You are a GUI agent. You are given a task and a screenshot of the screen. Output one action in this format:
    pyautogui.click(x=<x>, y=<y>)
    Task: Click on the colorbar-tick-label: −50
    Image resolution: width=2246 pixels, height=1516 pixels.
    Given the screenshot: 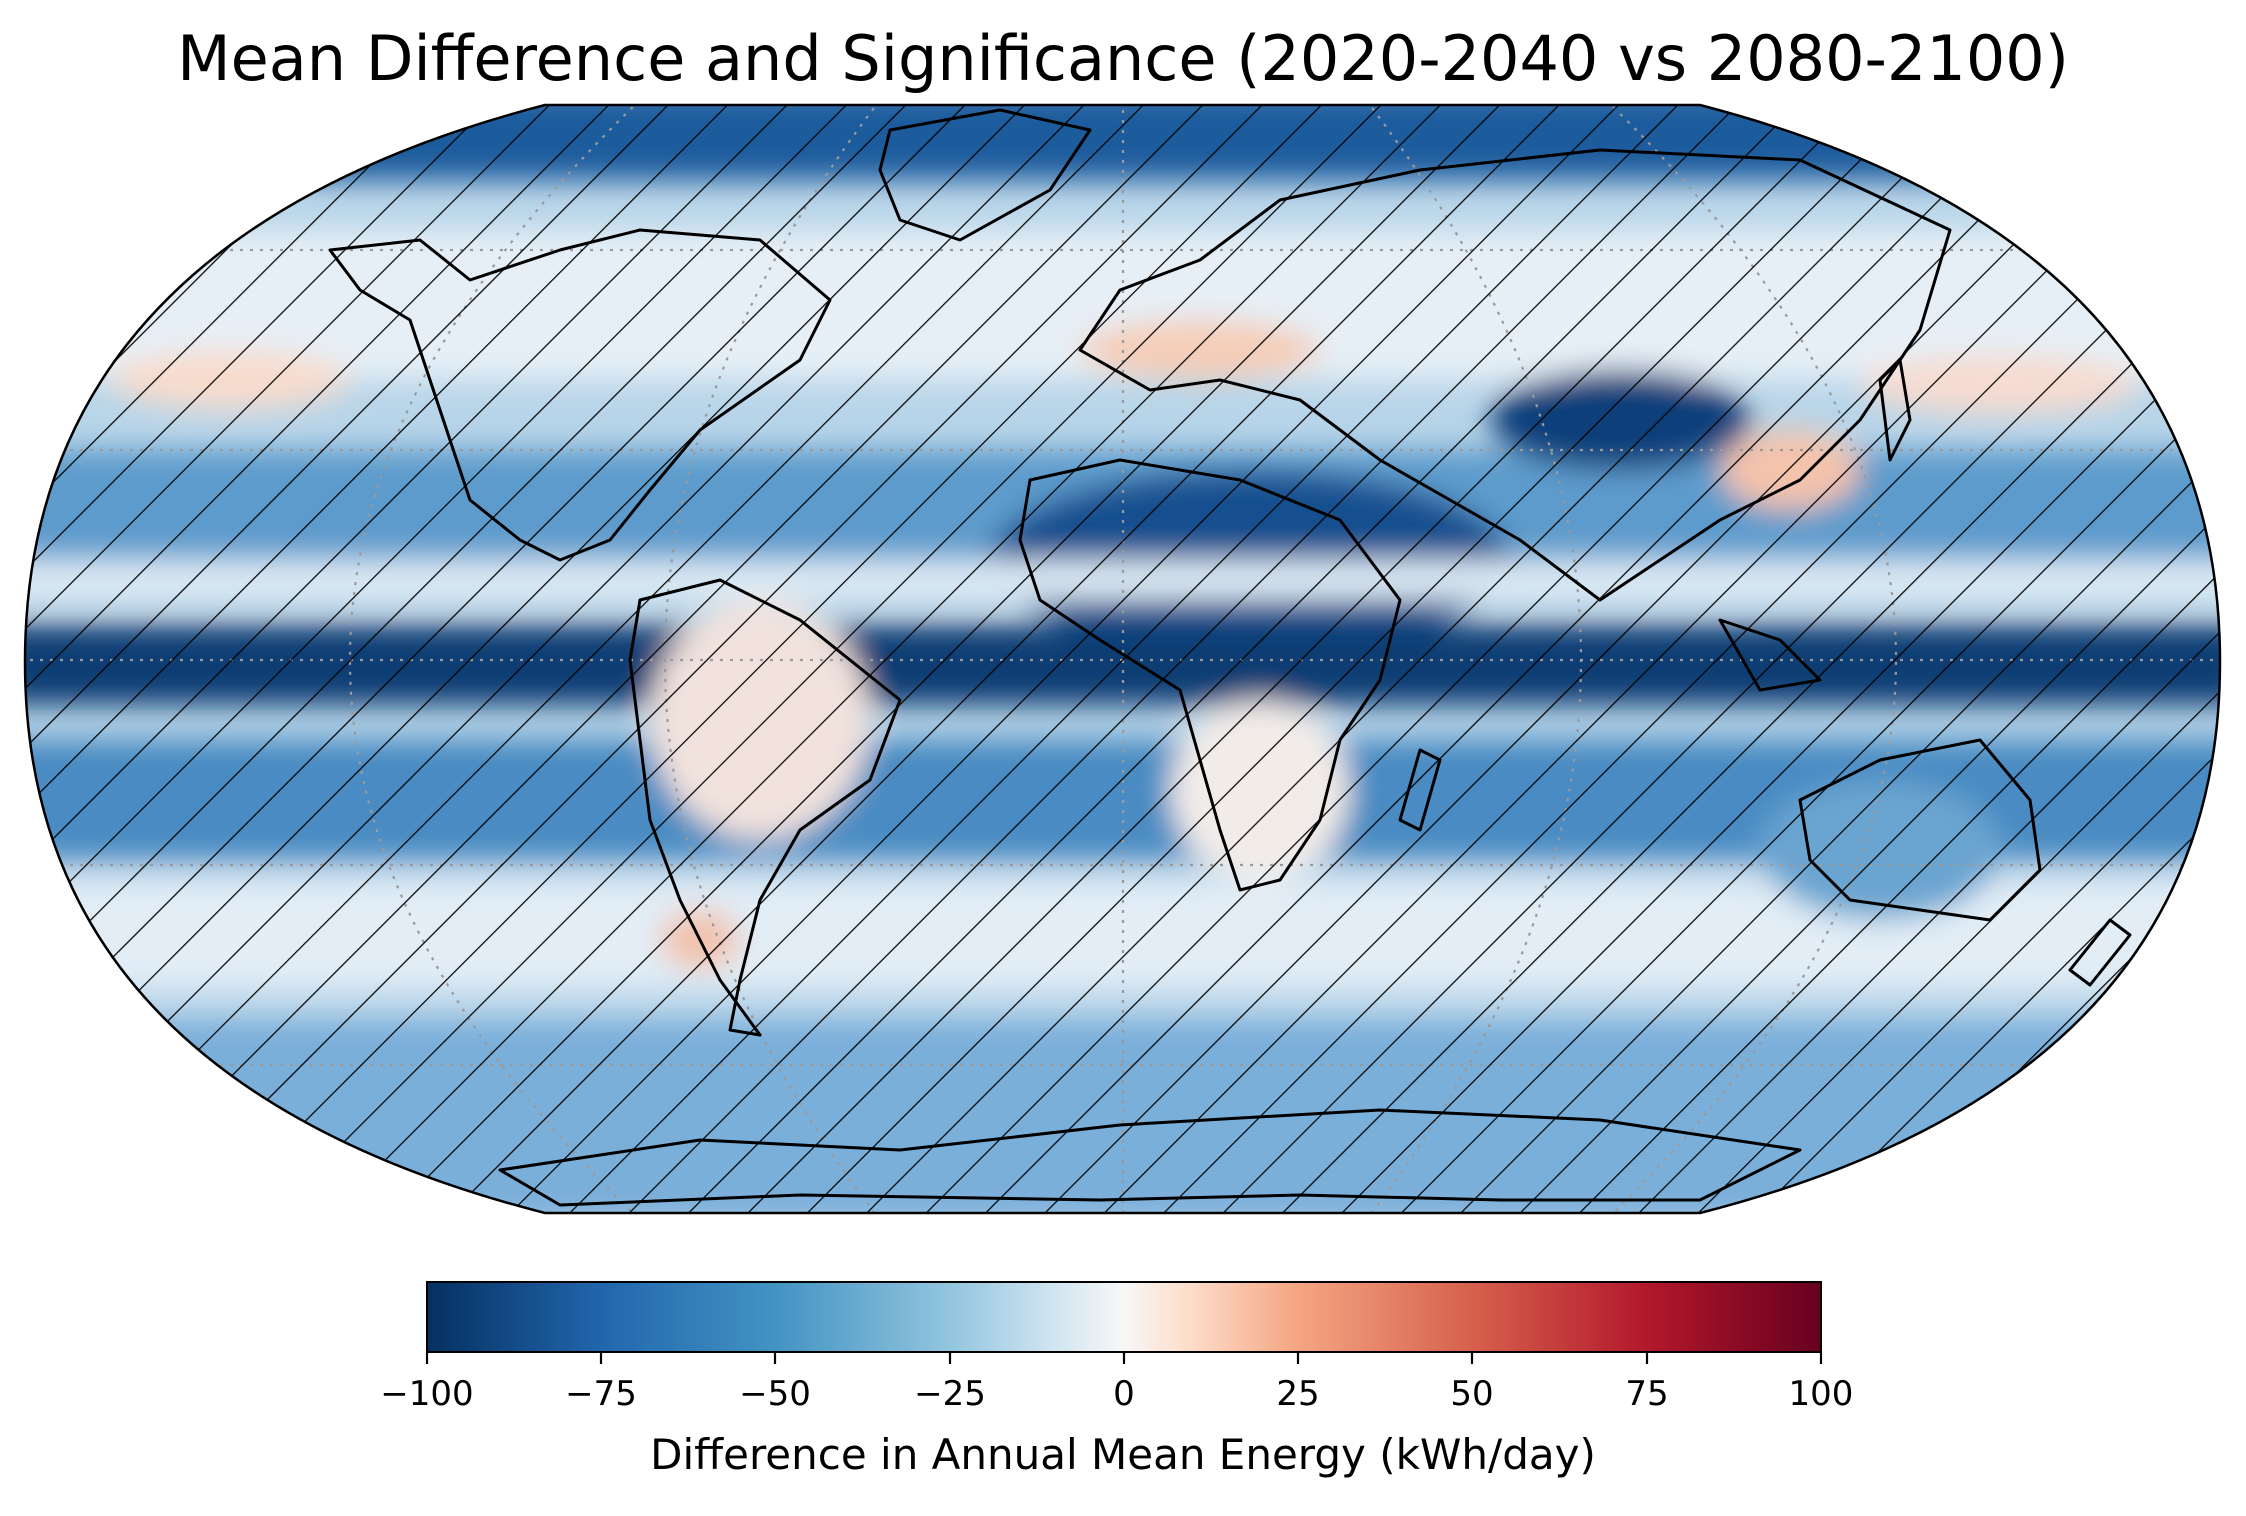 What is the action you would take?
    pyautogui.click(x=775, y=1394)
    